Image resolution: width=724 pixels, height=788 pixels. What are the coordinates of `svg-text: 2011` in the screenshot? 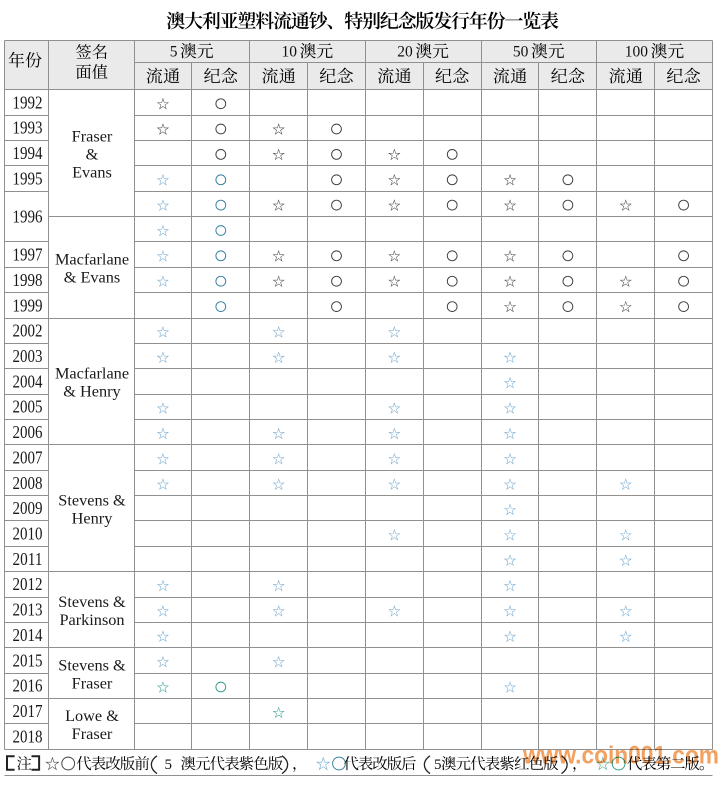 It's located at (28, 559).